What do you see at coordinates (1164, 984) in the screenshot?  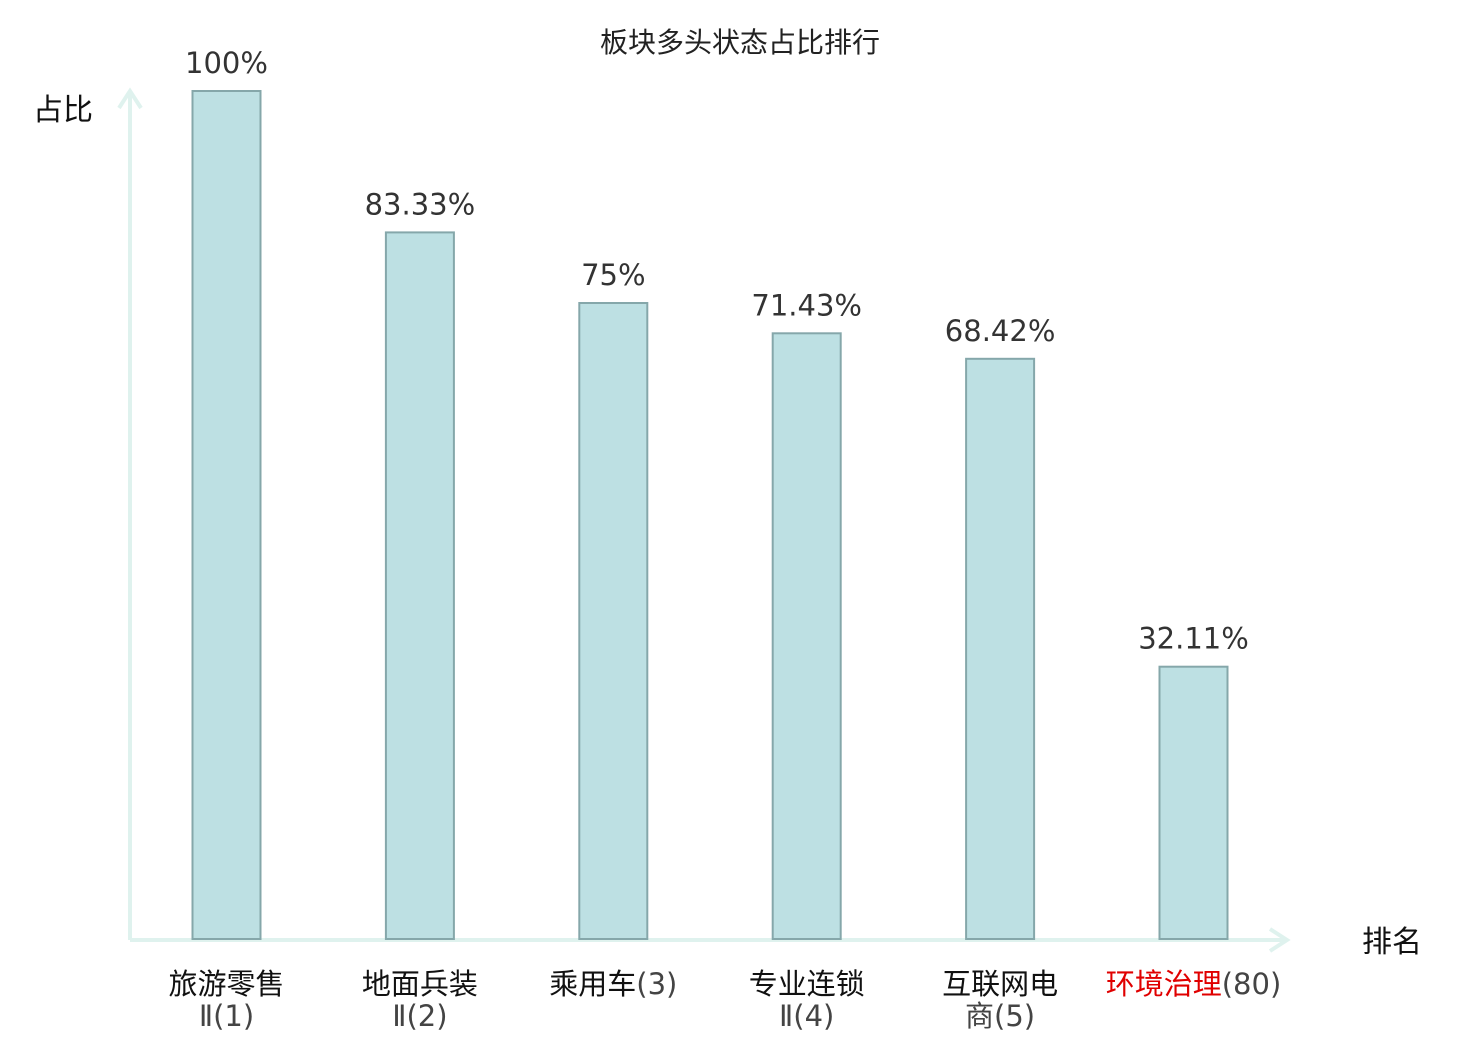 I see `category-name: 环境治理` at bounding box center [1164, 984].